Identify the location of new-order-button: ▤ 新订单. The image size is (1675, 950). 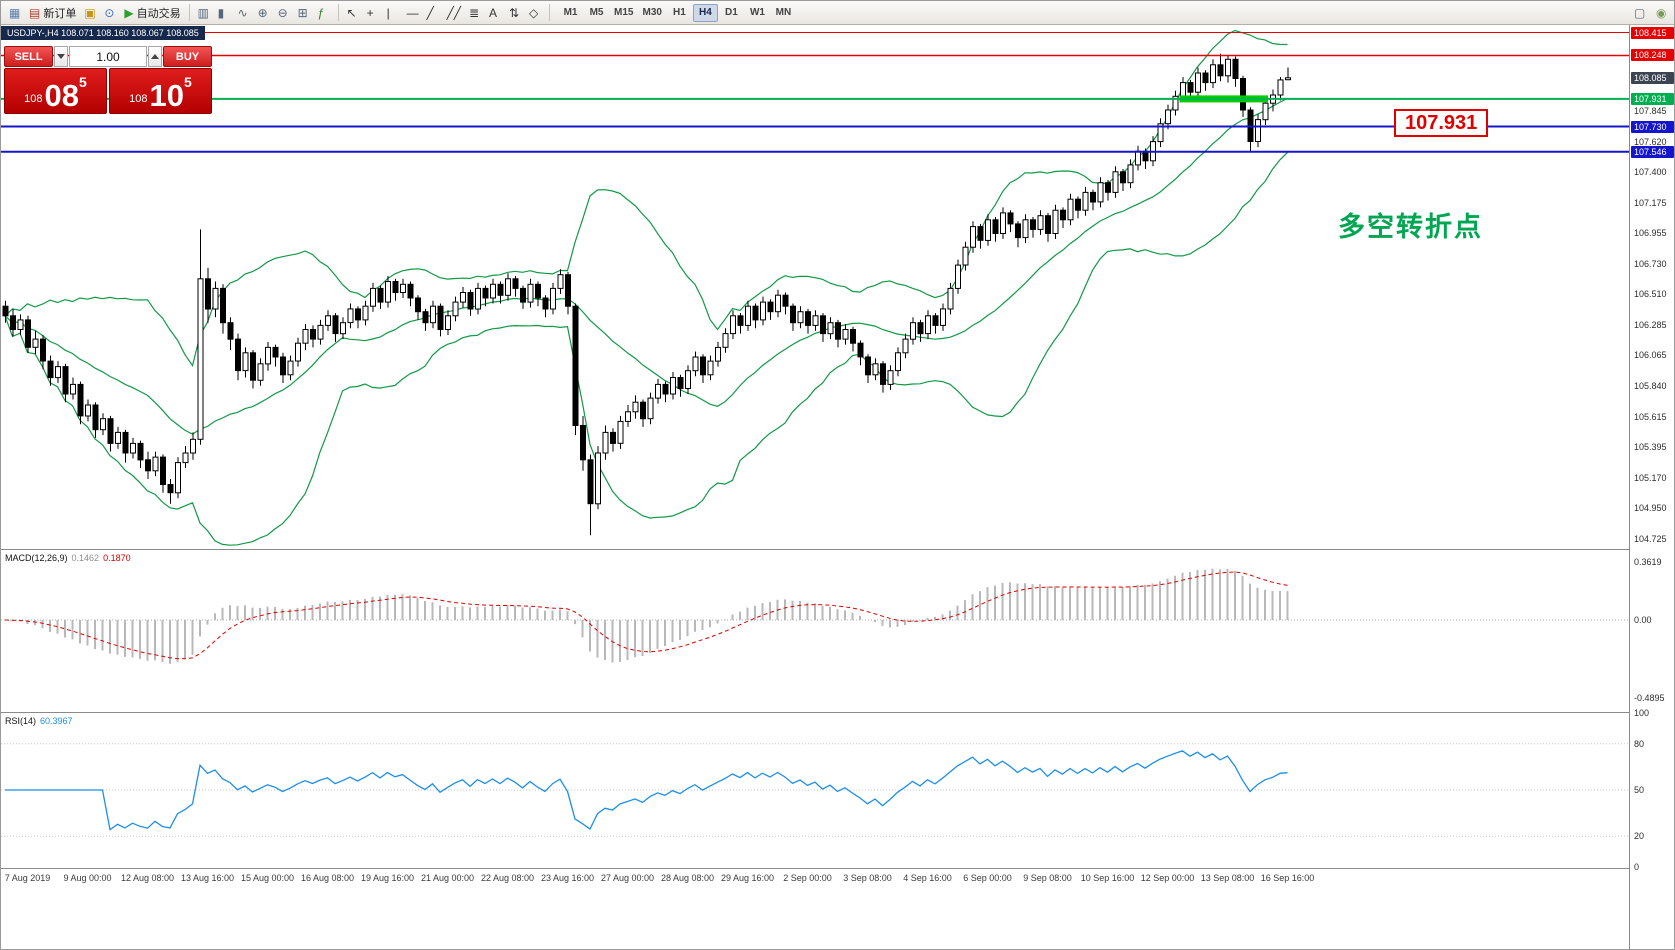
(52, 13).